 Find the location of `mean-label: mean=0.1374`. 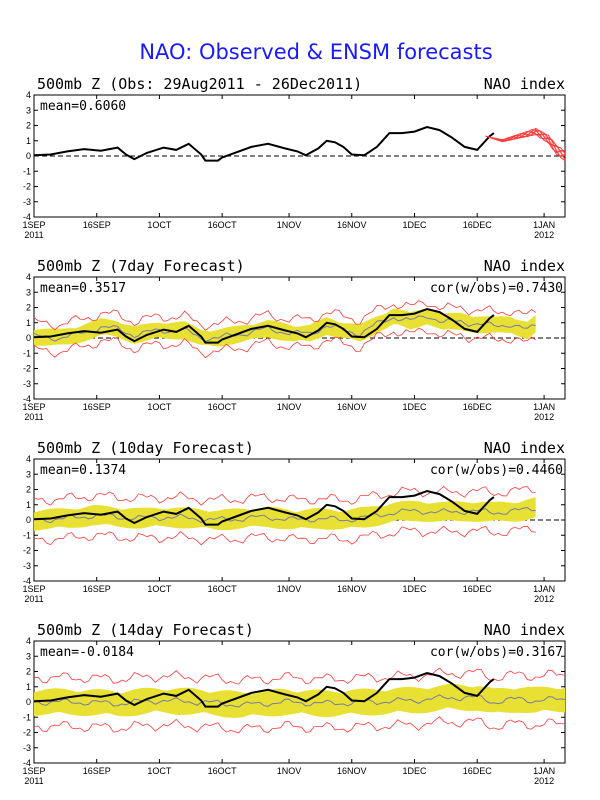

mean-label: mean=0.1374 is located at coordinates (83, 470).